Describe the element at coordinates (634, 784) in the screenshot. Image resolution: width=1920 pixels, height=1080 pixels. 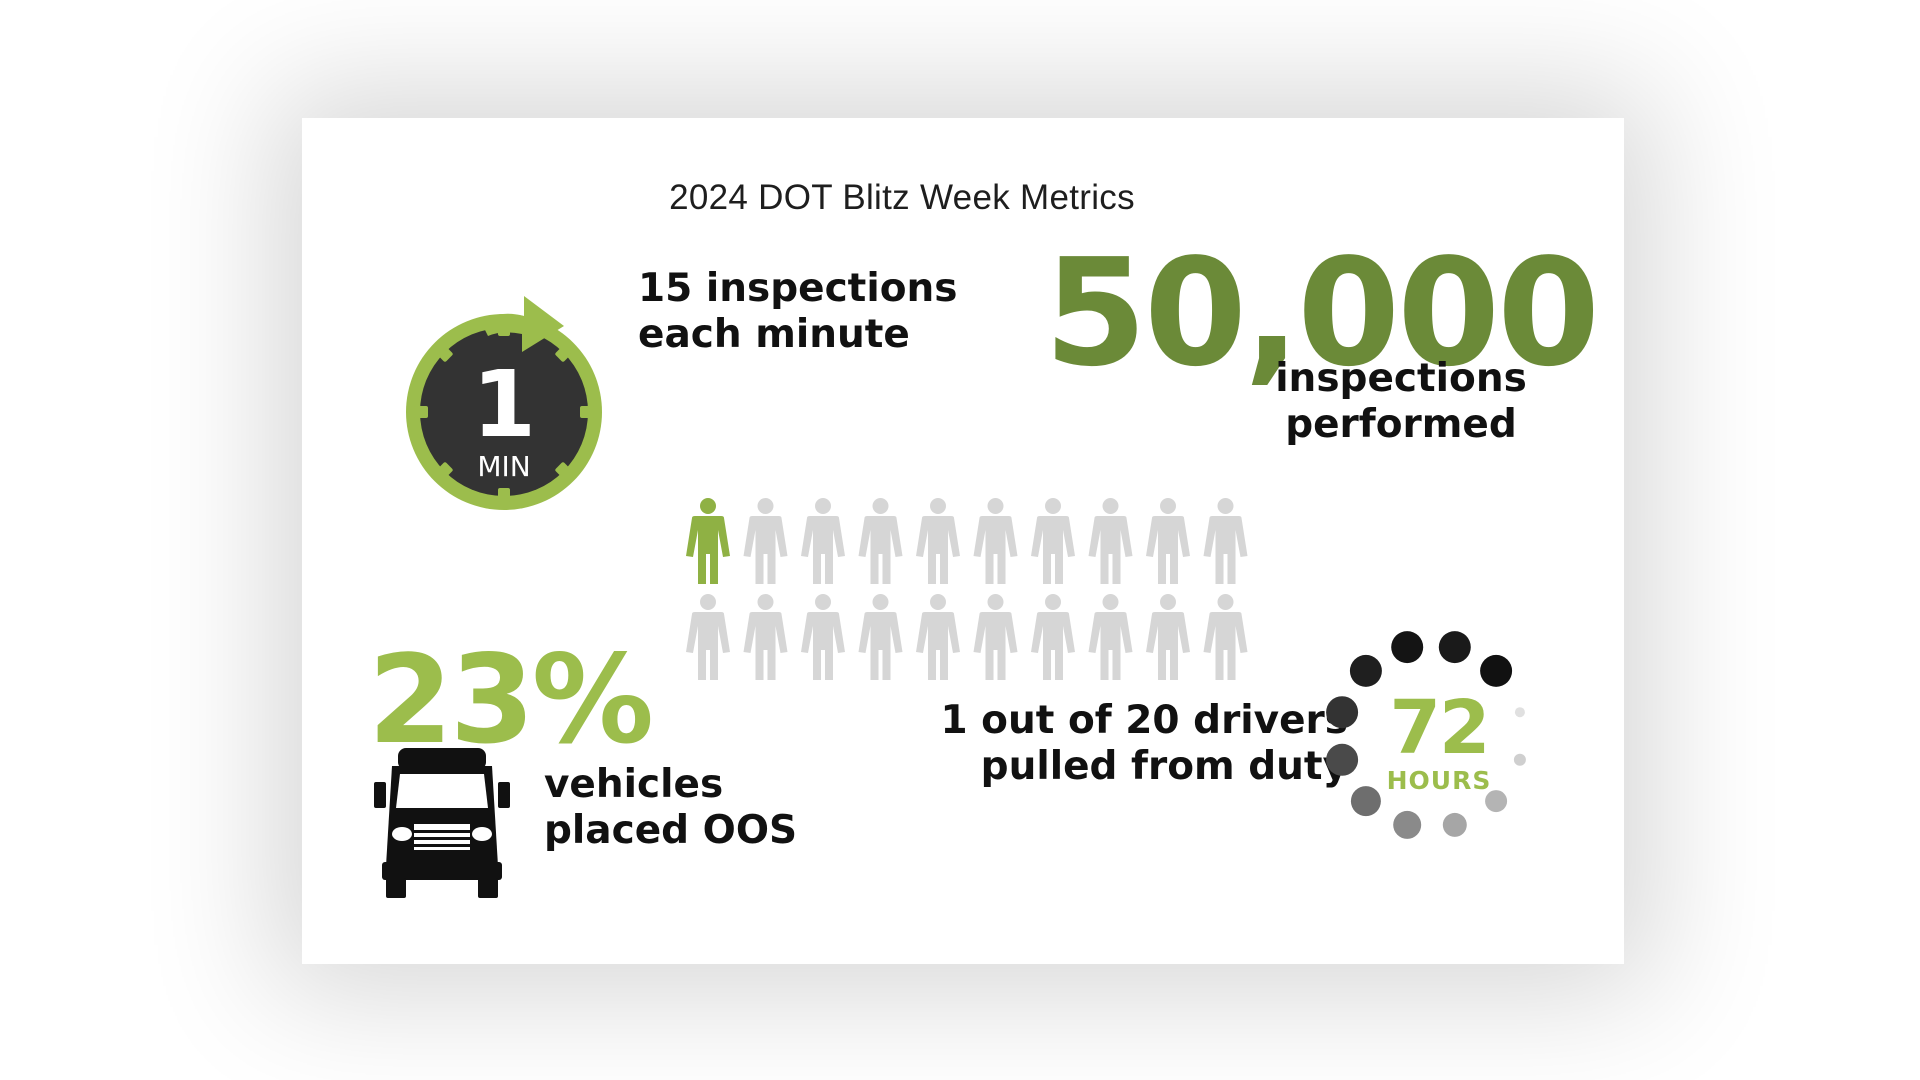
I see `oos-line1: vehicles` at that location.